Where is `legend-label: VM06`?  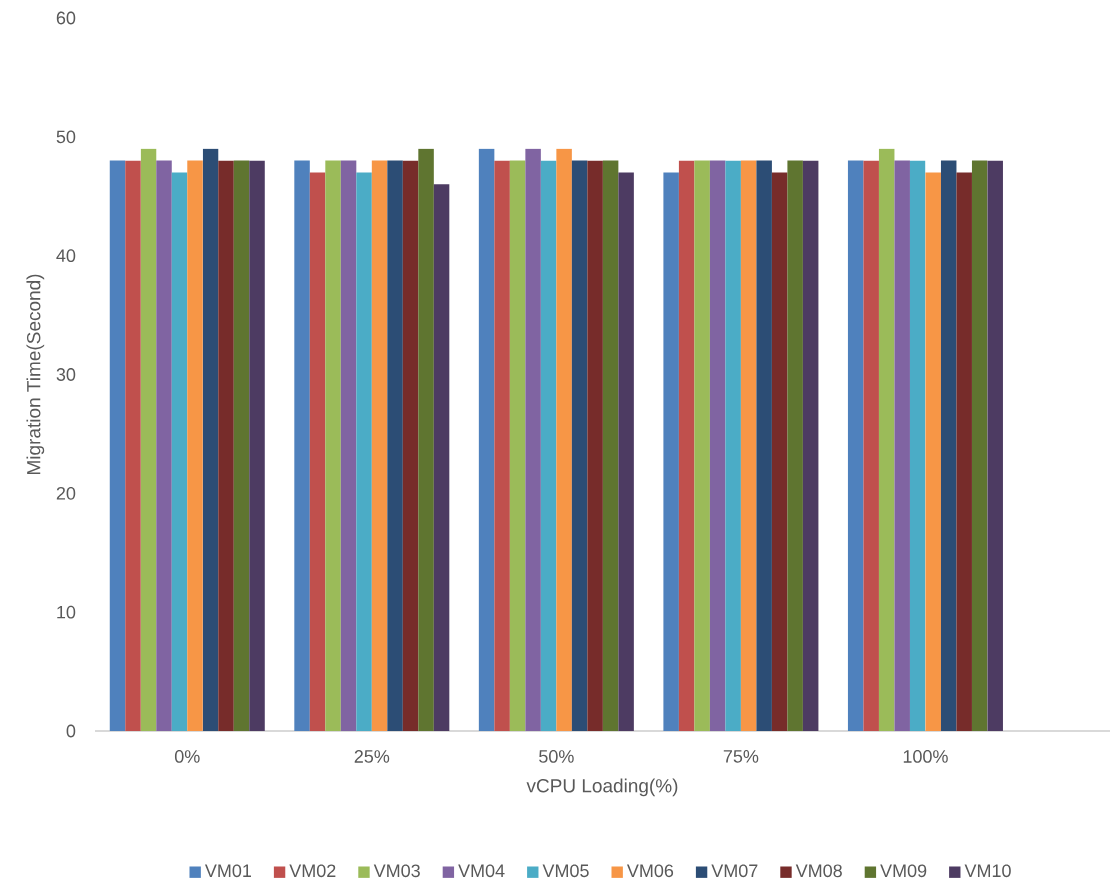 legend-label: VM06 is located at coordinates (650, 871).